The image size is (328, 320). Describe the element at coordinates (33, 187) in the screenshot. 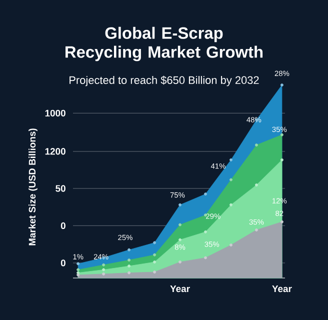

I see `y-axis-title: Market Size (USD Billions)` at that location.